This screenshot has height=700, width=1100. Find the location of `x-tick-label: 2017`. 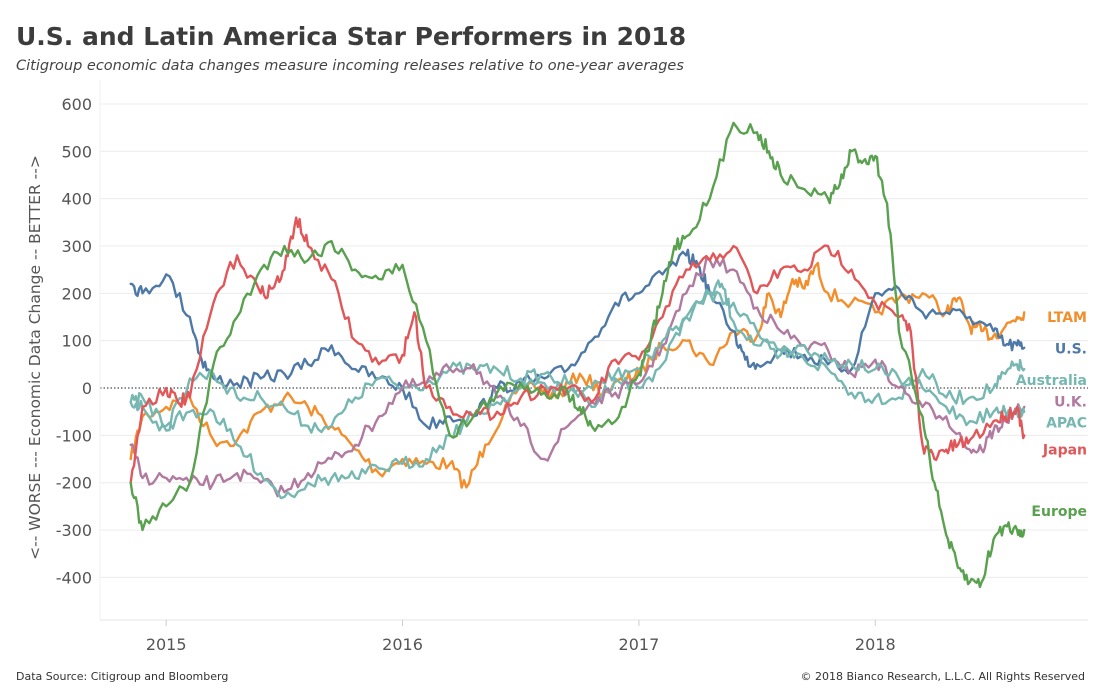

x-tick-label: 2017 is located at coordinates (639, 644).